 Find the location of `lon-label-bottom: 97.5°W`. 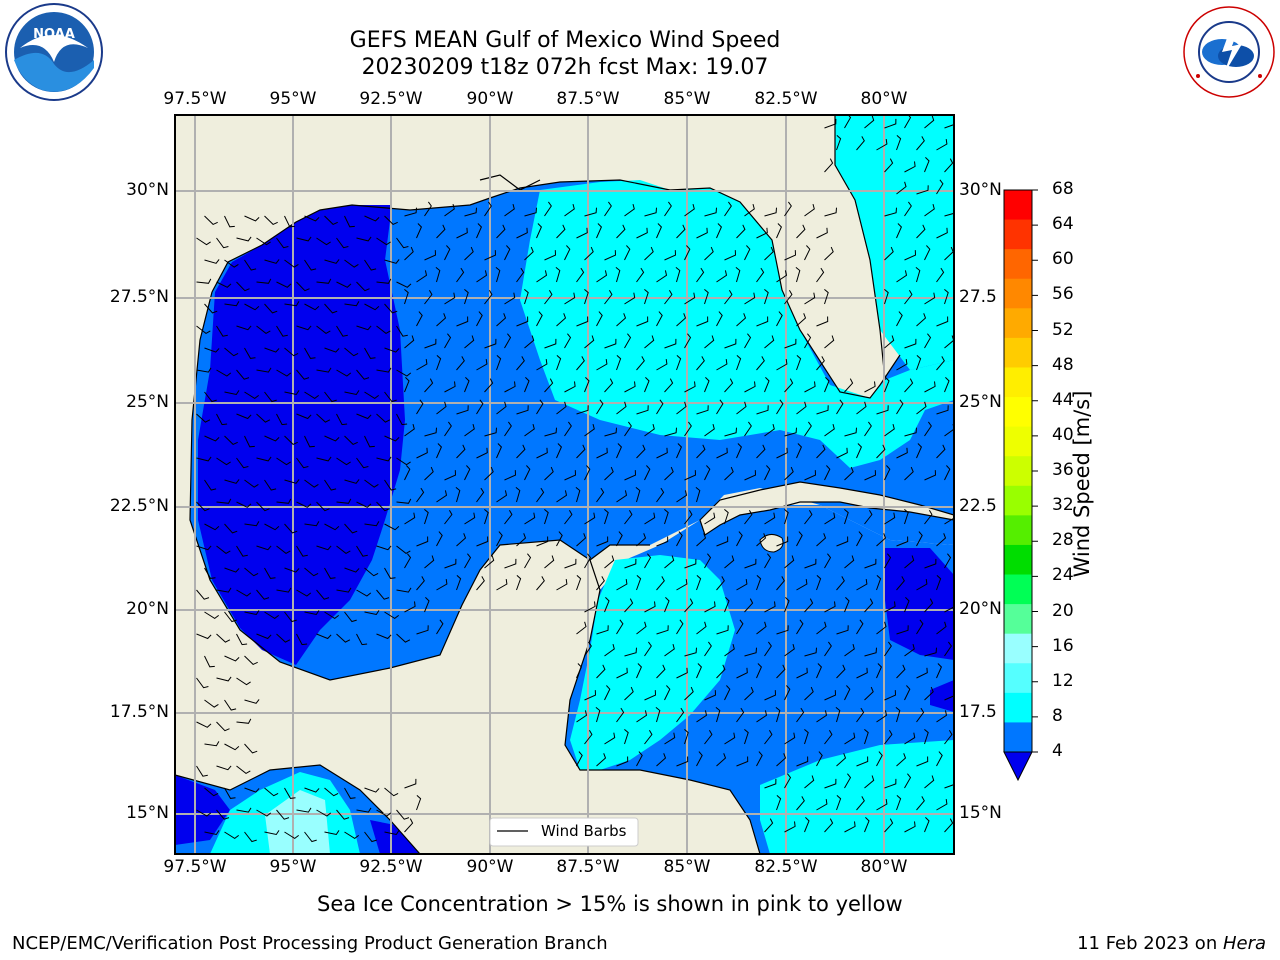

lon-label-bottom: 97.5°W is located at coordinates (195, 867).